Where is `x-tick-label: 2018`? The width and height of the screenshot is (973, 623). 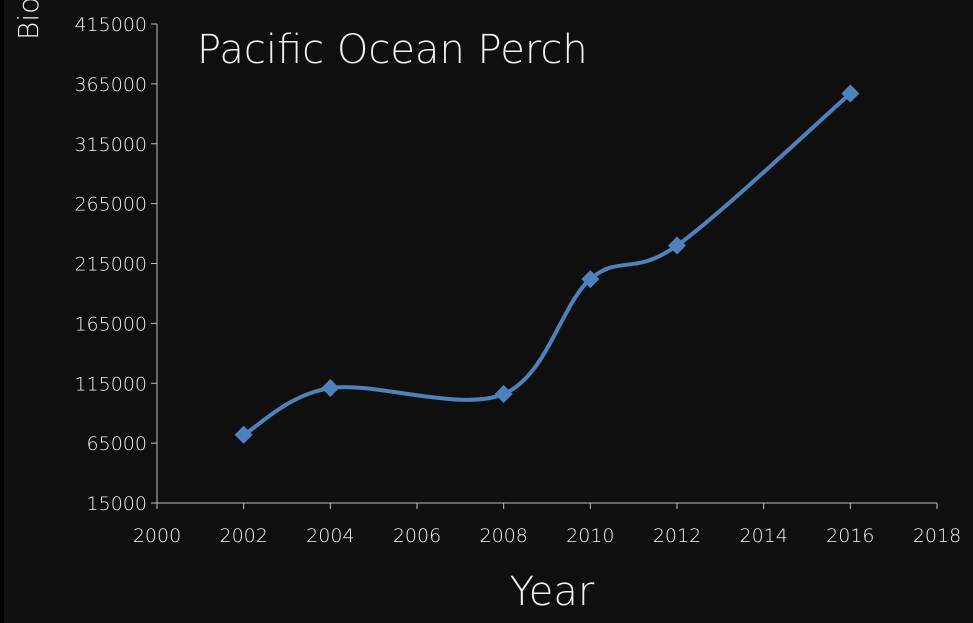 x-tick-label: 2018 is located at coordinates (937, 536).